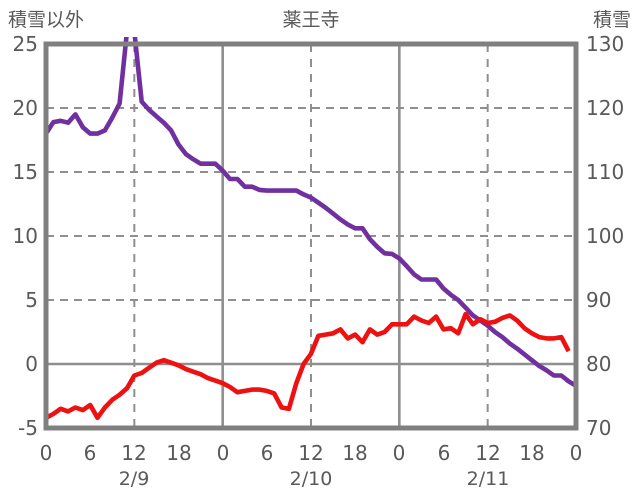 Image resolution: width=636 pixels, height=501 pixels. Describe the element at coordinates (28, 428) in the screenshot. I see `left-axis-tick: -5` at that location.